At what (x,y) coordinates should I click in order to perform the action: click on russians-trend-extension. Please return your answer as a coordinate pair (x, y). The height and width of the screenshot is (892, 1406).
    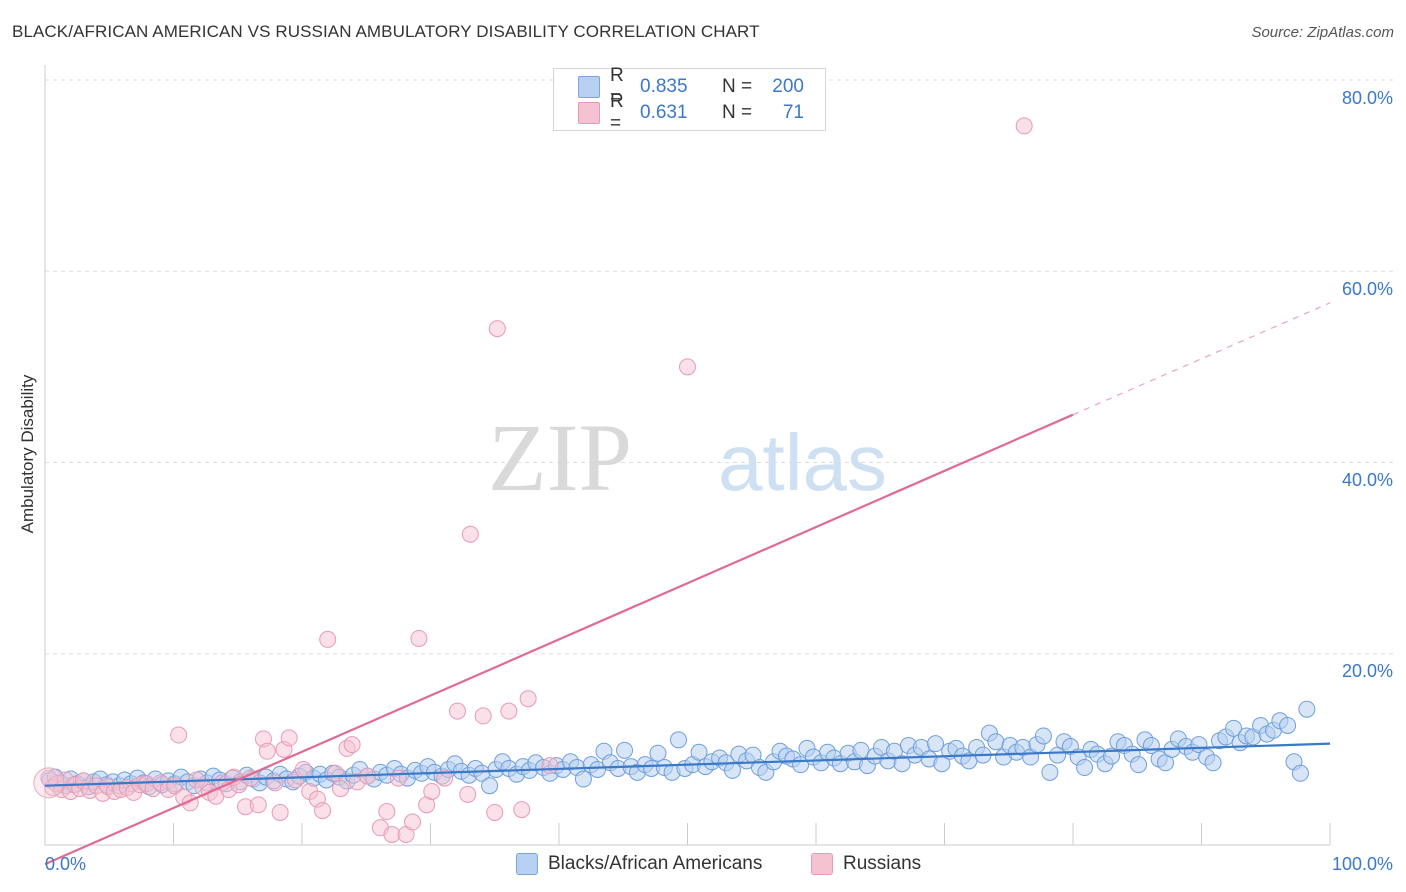
    Looking at the image, I should click on (1201, 359).